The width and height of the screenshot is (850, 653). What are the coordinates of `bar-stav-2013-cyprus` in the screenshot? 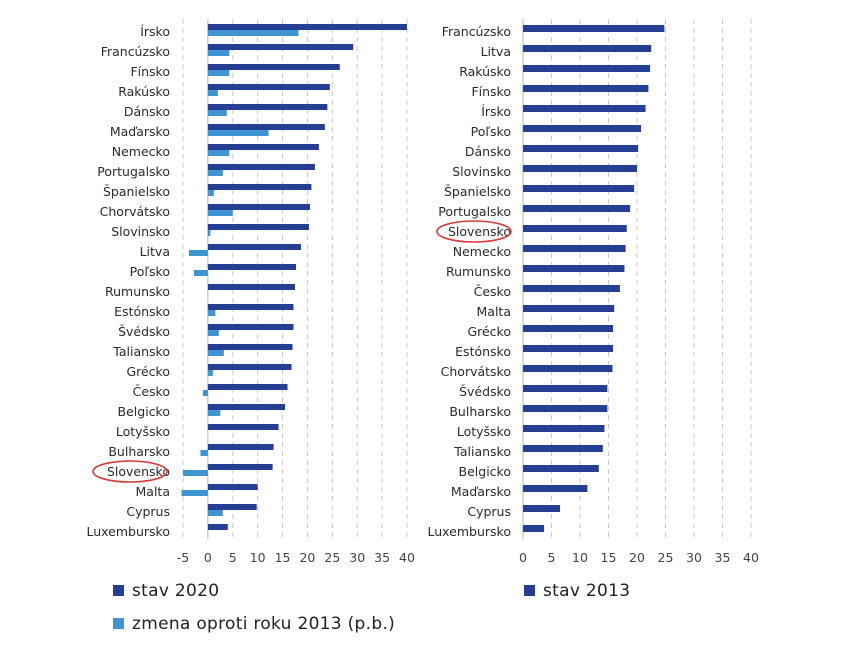 It's located at (542, 508).